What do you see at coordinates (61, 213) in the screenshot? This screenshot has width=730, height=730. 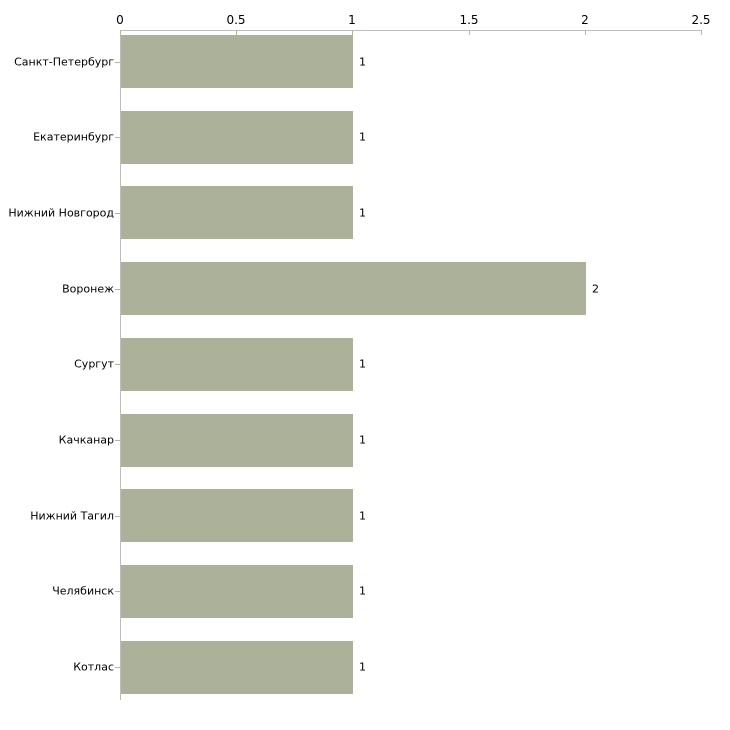 I see `category-label: Нижний Новгород` at bounding box center [61, 213].